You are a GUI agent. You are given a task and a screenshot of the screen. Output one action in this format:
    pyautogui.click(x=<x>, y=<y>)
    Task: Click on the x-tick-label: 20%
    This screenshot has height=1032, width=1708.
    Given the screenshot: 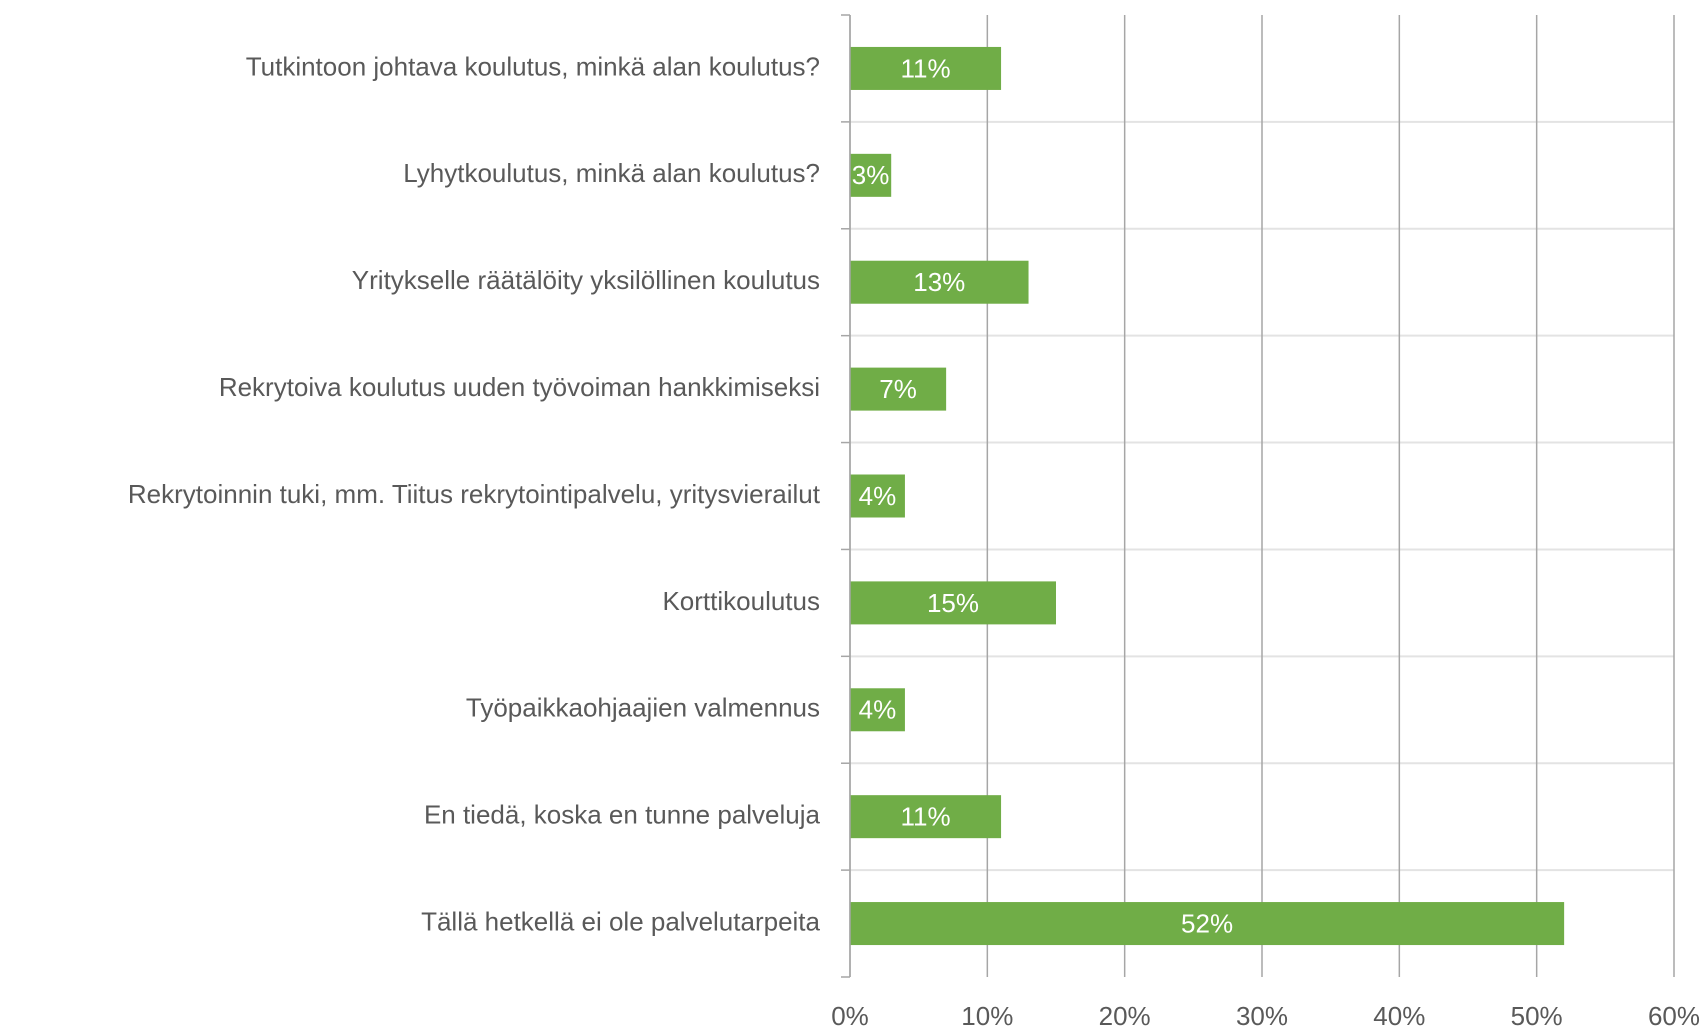 What is the action you would take?
    pyautogui.click(x=1125, y=1016)
    